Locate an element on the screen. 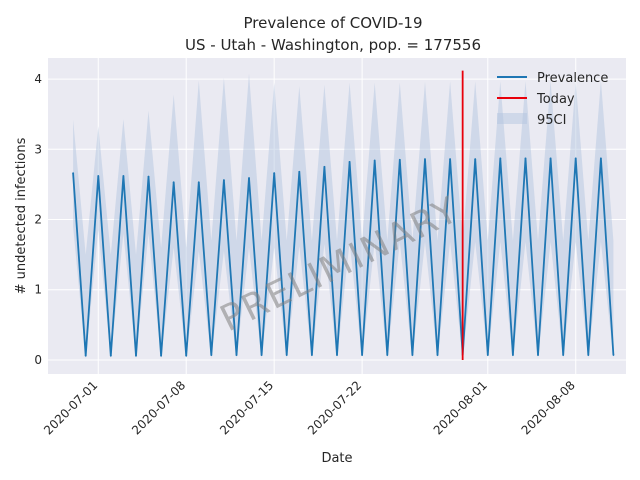 Image resolution: width=640 pixels, height=480 pixels. x-axis-label: Date is located at coordinates (336, 458).